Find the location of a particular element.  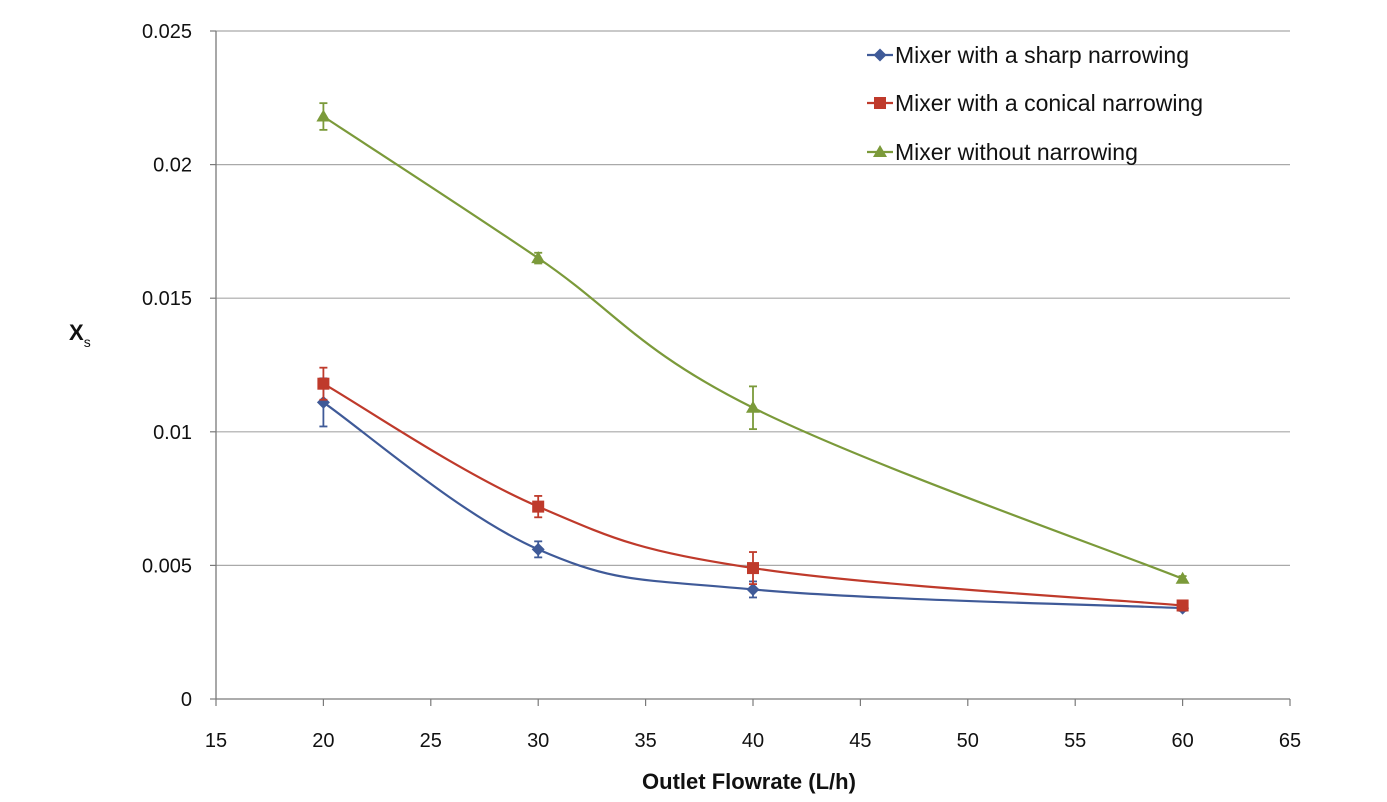

legend-label-1: Mixer with a sharp narrowing is located at coordinates (1042, 55).